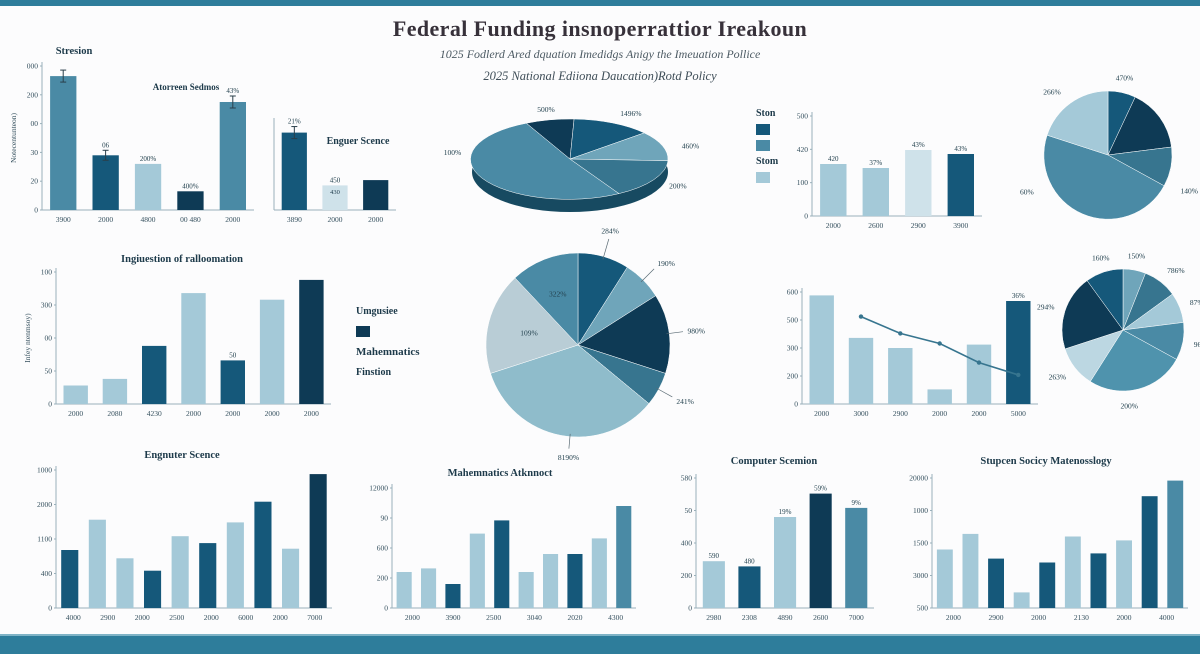 Image resolution: width=1200 pixels, height=654 pixels. What do you see at coordinates (358, 141) in the screenshot?
I see `svg-text: Enguer Scence` at bounding box center [358, 141].